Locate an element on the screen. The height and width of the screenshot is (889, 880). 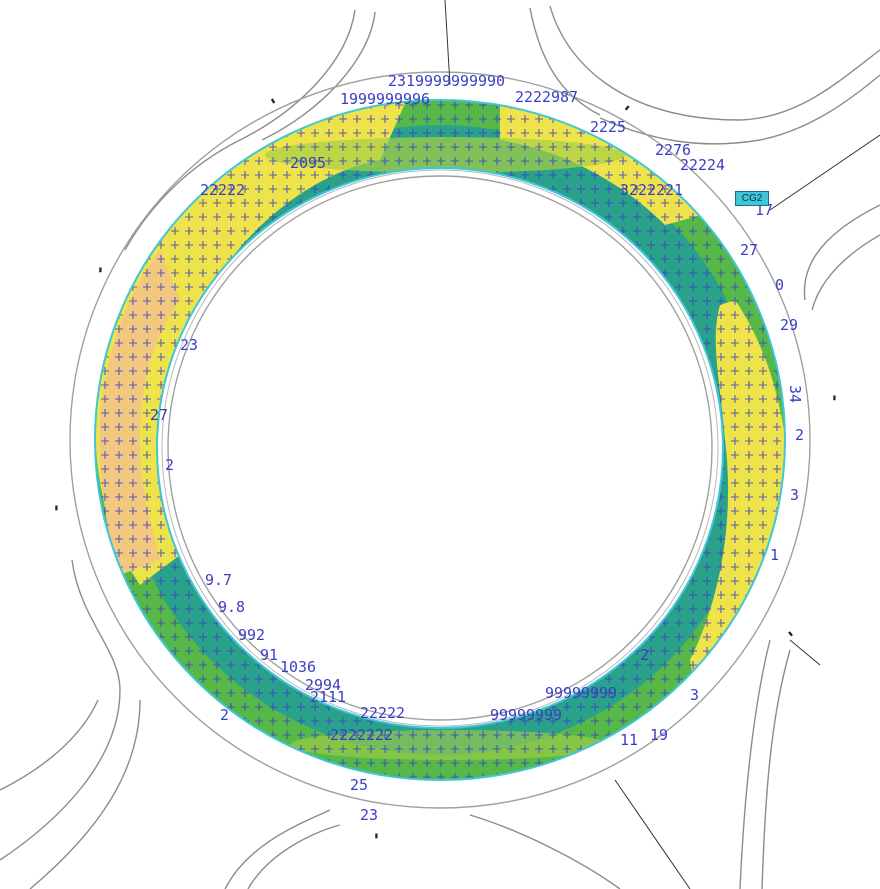
value-label: 2222222 is located at coordinates (361, 735).